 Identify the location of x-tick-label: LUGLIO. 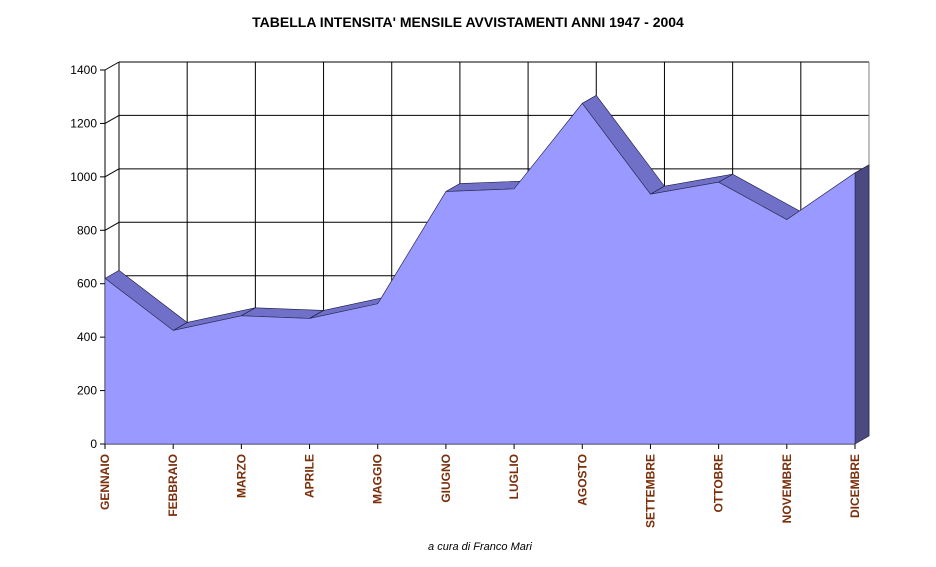
(514, 476).